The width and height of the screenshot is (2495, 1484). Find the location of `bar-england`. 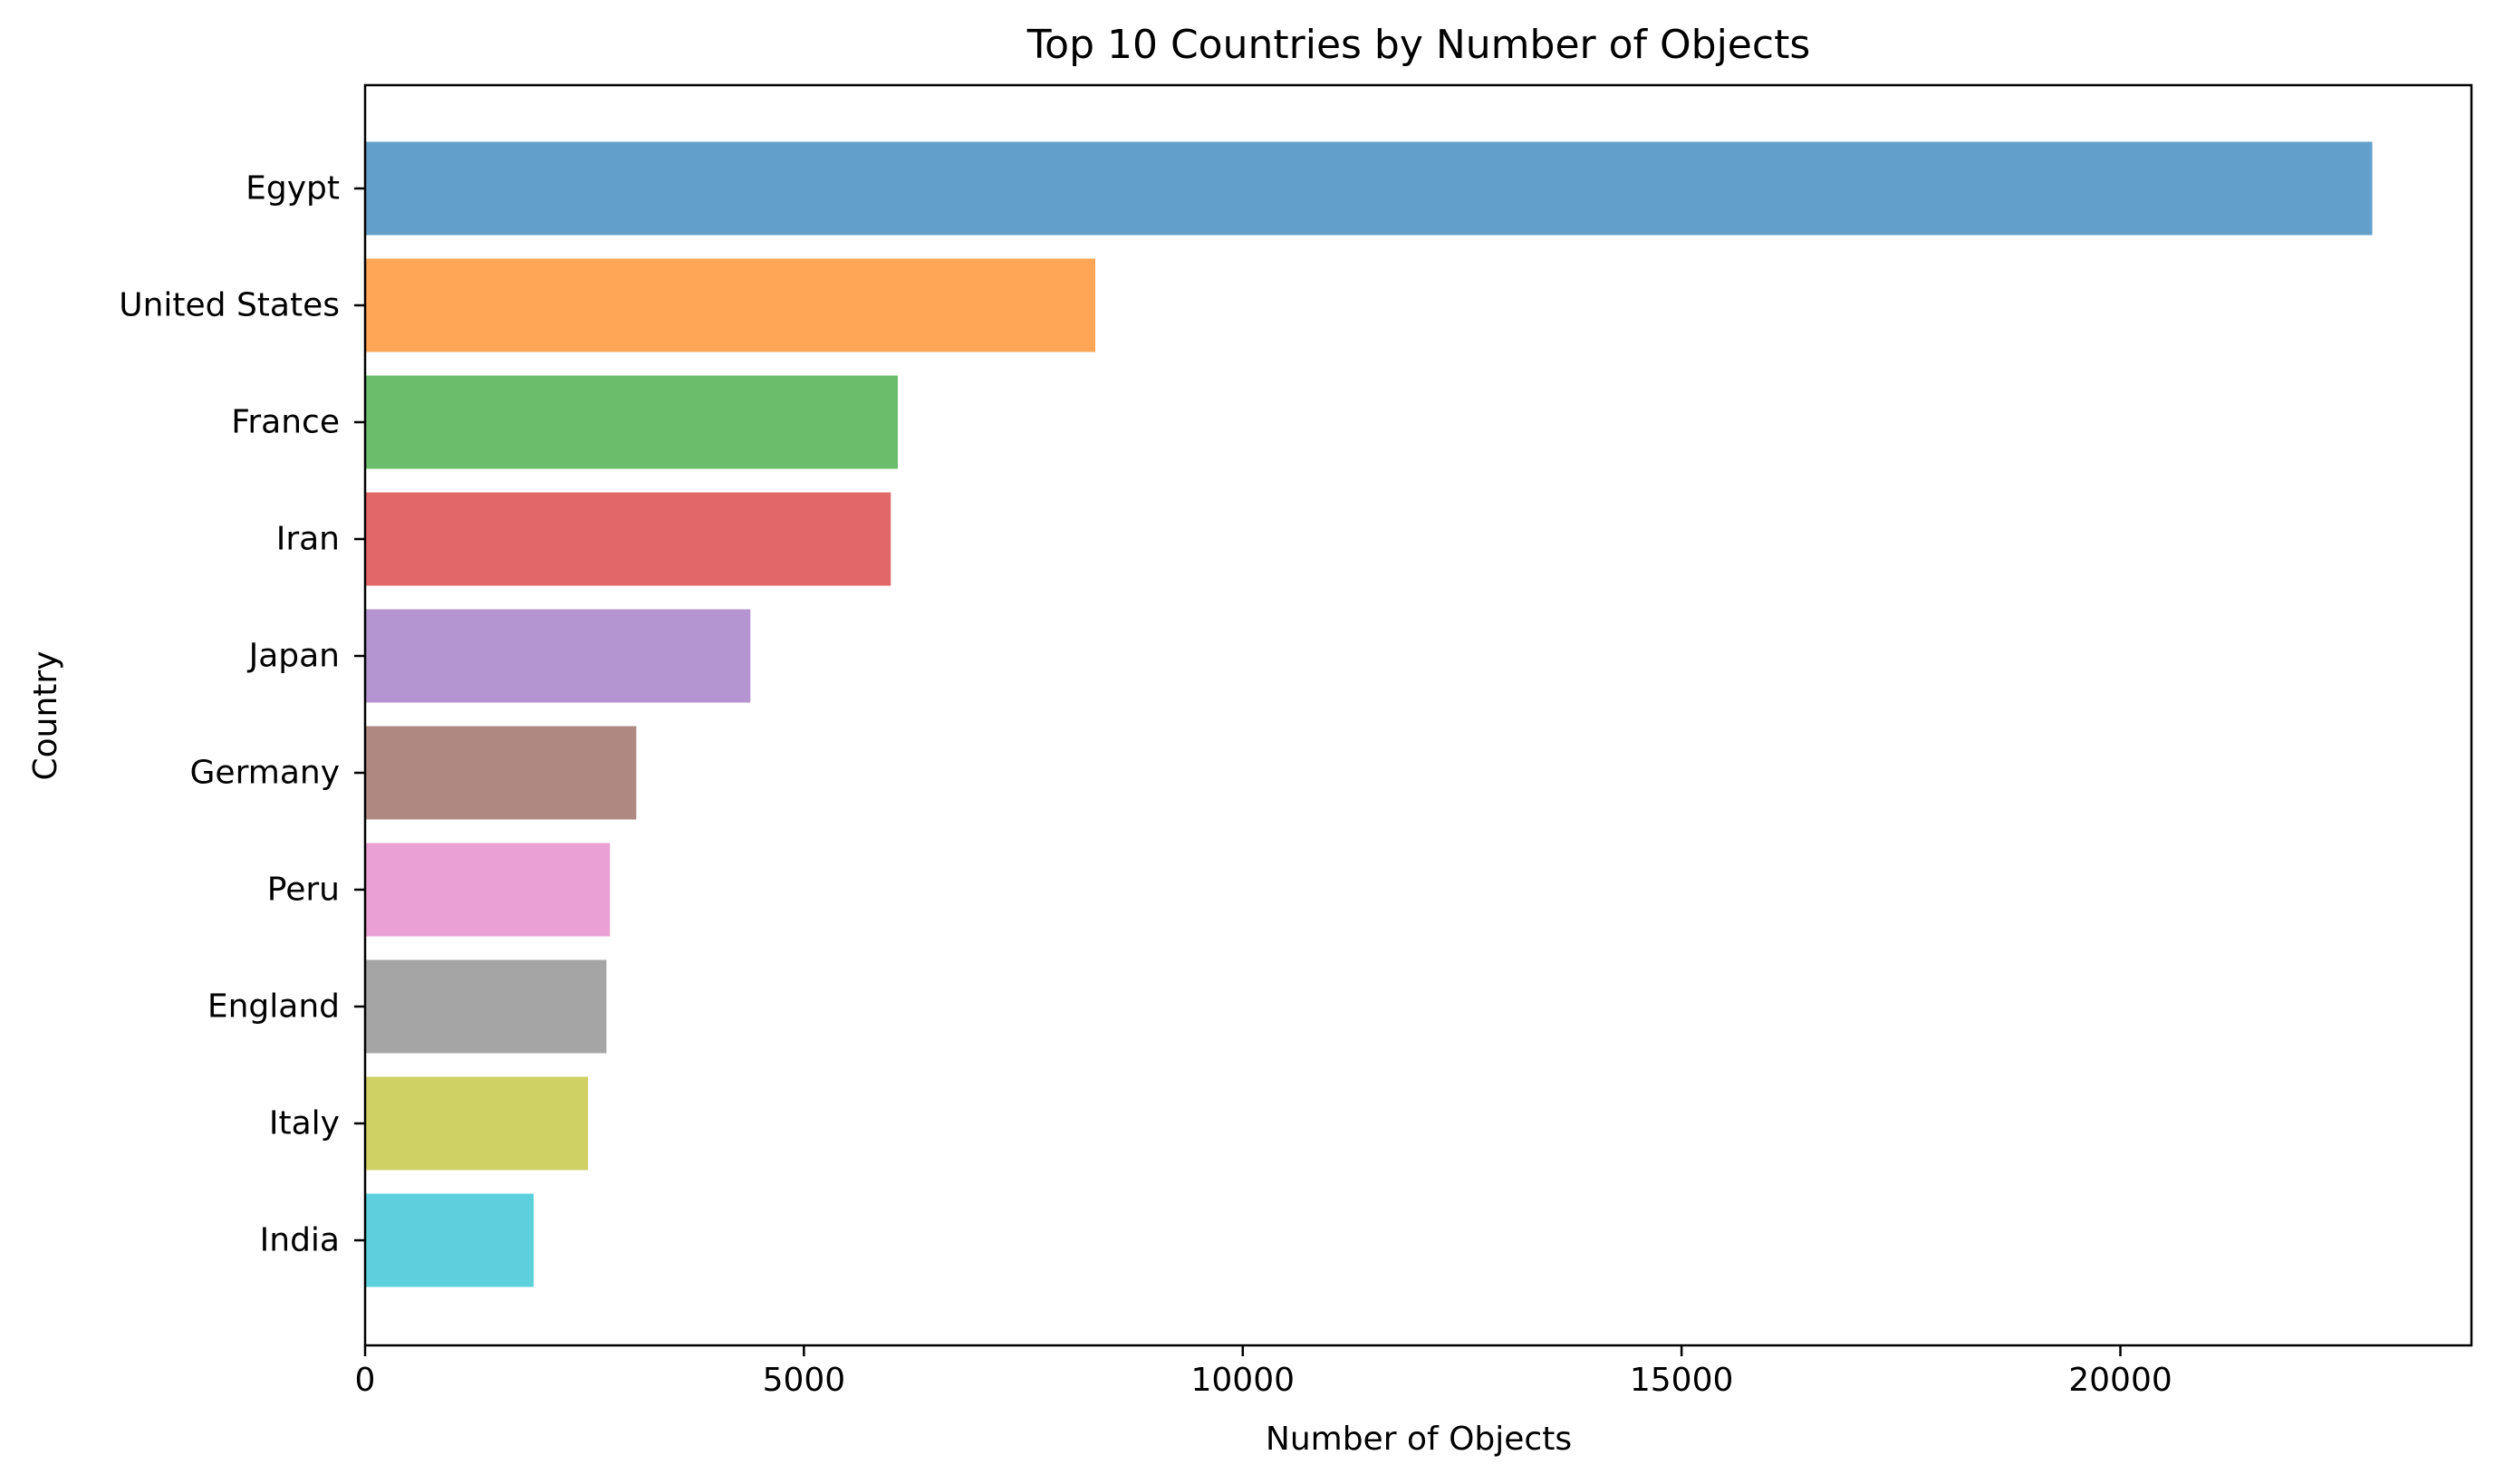

bar-england is located at coordinates (486, 1007).